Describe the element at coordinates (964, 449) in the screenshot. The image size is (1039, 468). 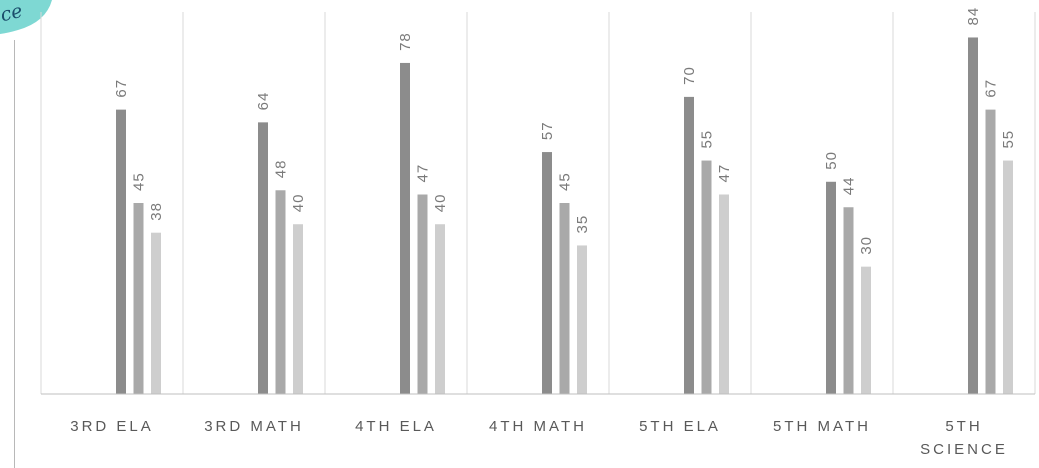
I see `x-tick-label: SCIENCE` at that location.